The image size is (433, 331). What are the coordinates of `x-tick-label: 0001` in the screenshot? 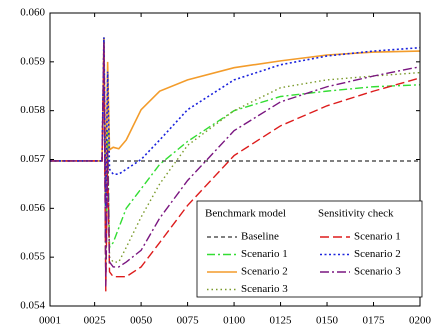 It's located at (50, 321).